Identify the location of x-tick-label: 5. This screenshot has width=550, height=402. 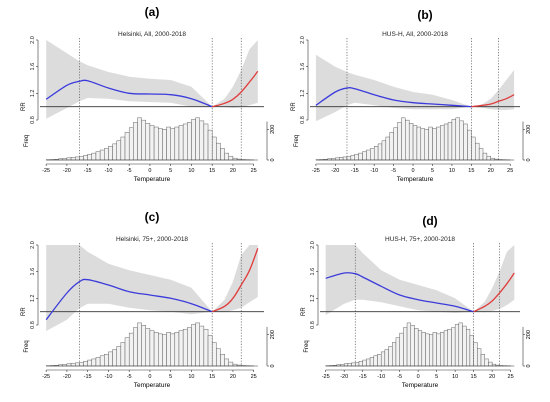
(170, 377).